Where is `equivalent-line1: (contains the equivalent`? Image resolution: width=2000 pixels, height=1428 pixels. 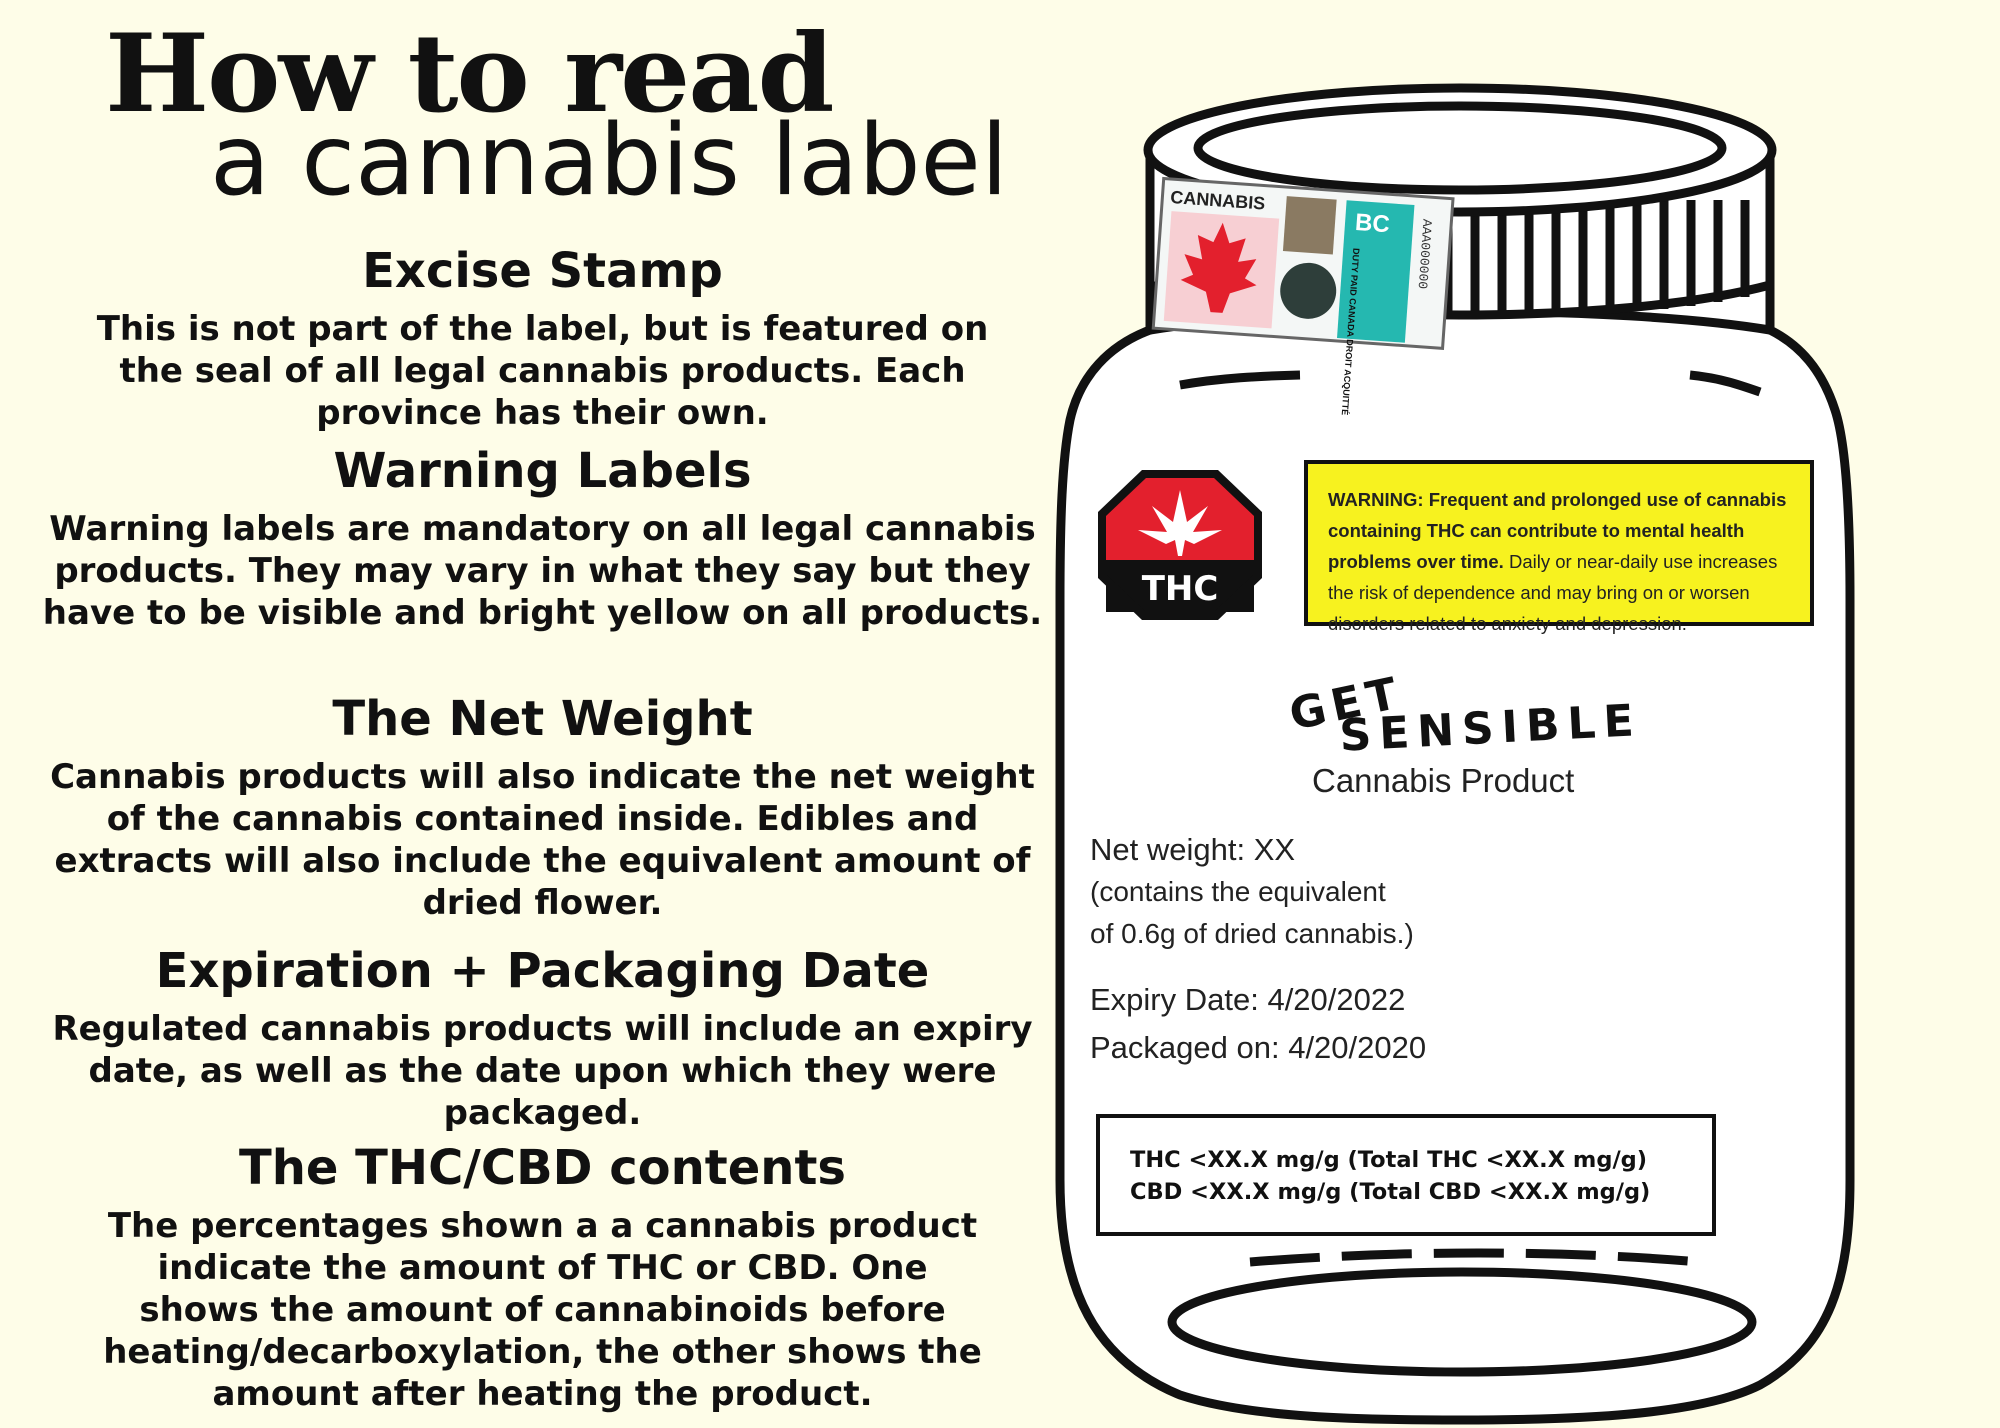 equivalent-line1: (contains the equivalent is located at coordinates (1238, 891).